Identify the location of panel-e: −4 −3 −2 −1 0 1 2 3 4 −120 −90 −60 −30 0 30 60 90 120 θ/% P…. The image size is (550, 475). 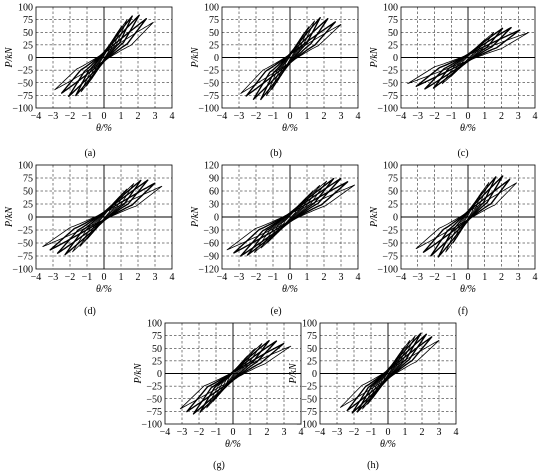
(275, 239).